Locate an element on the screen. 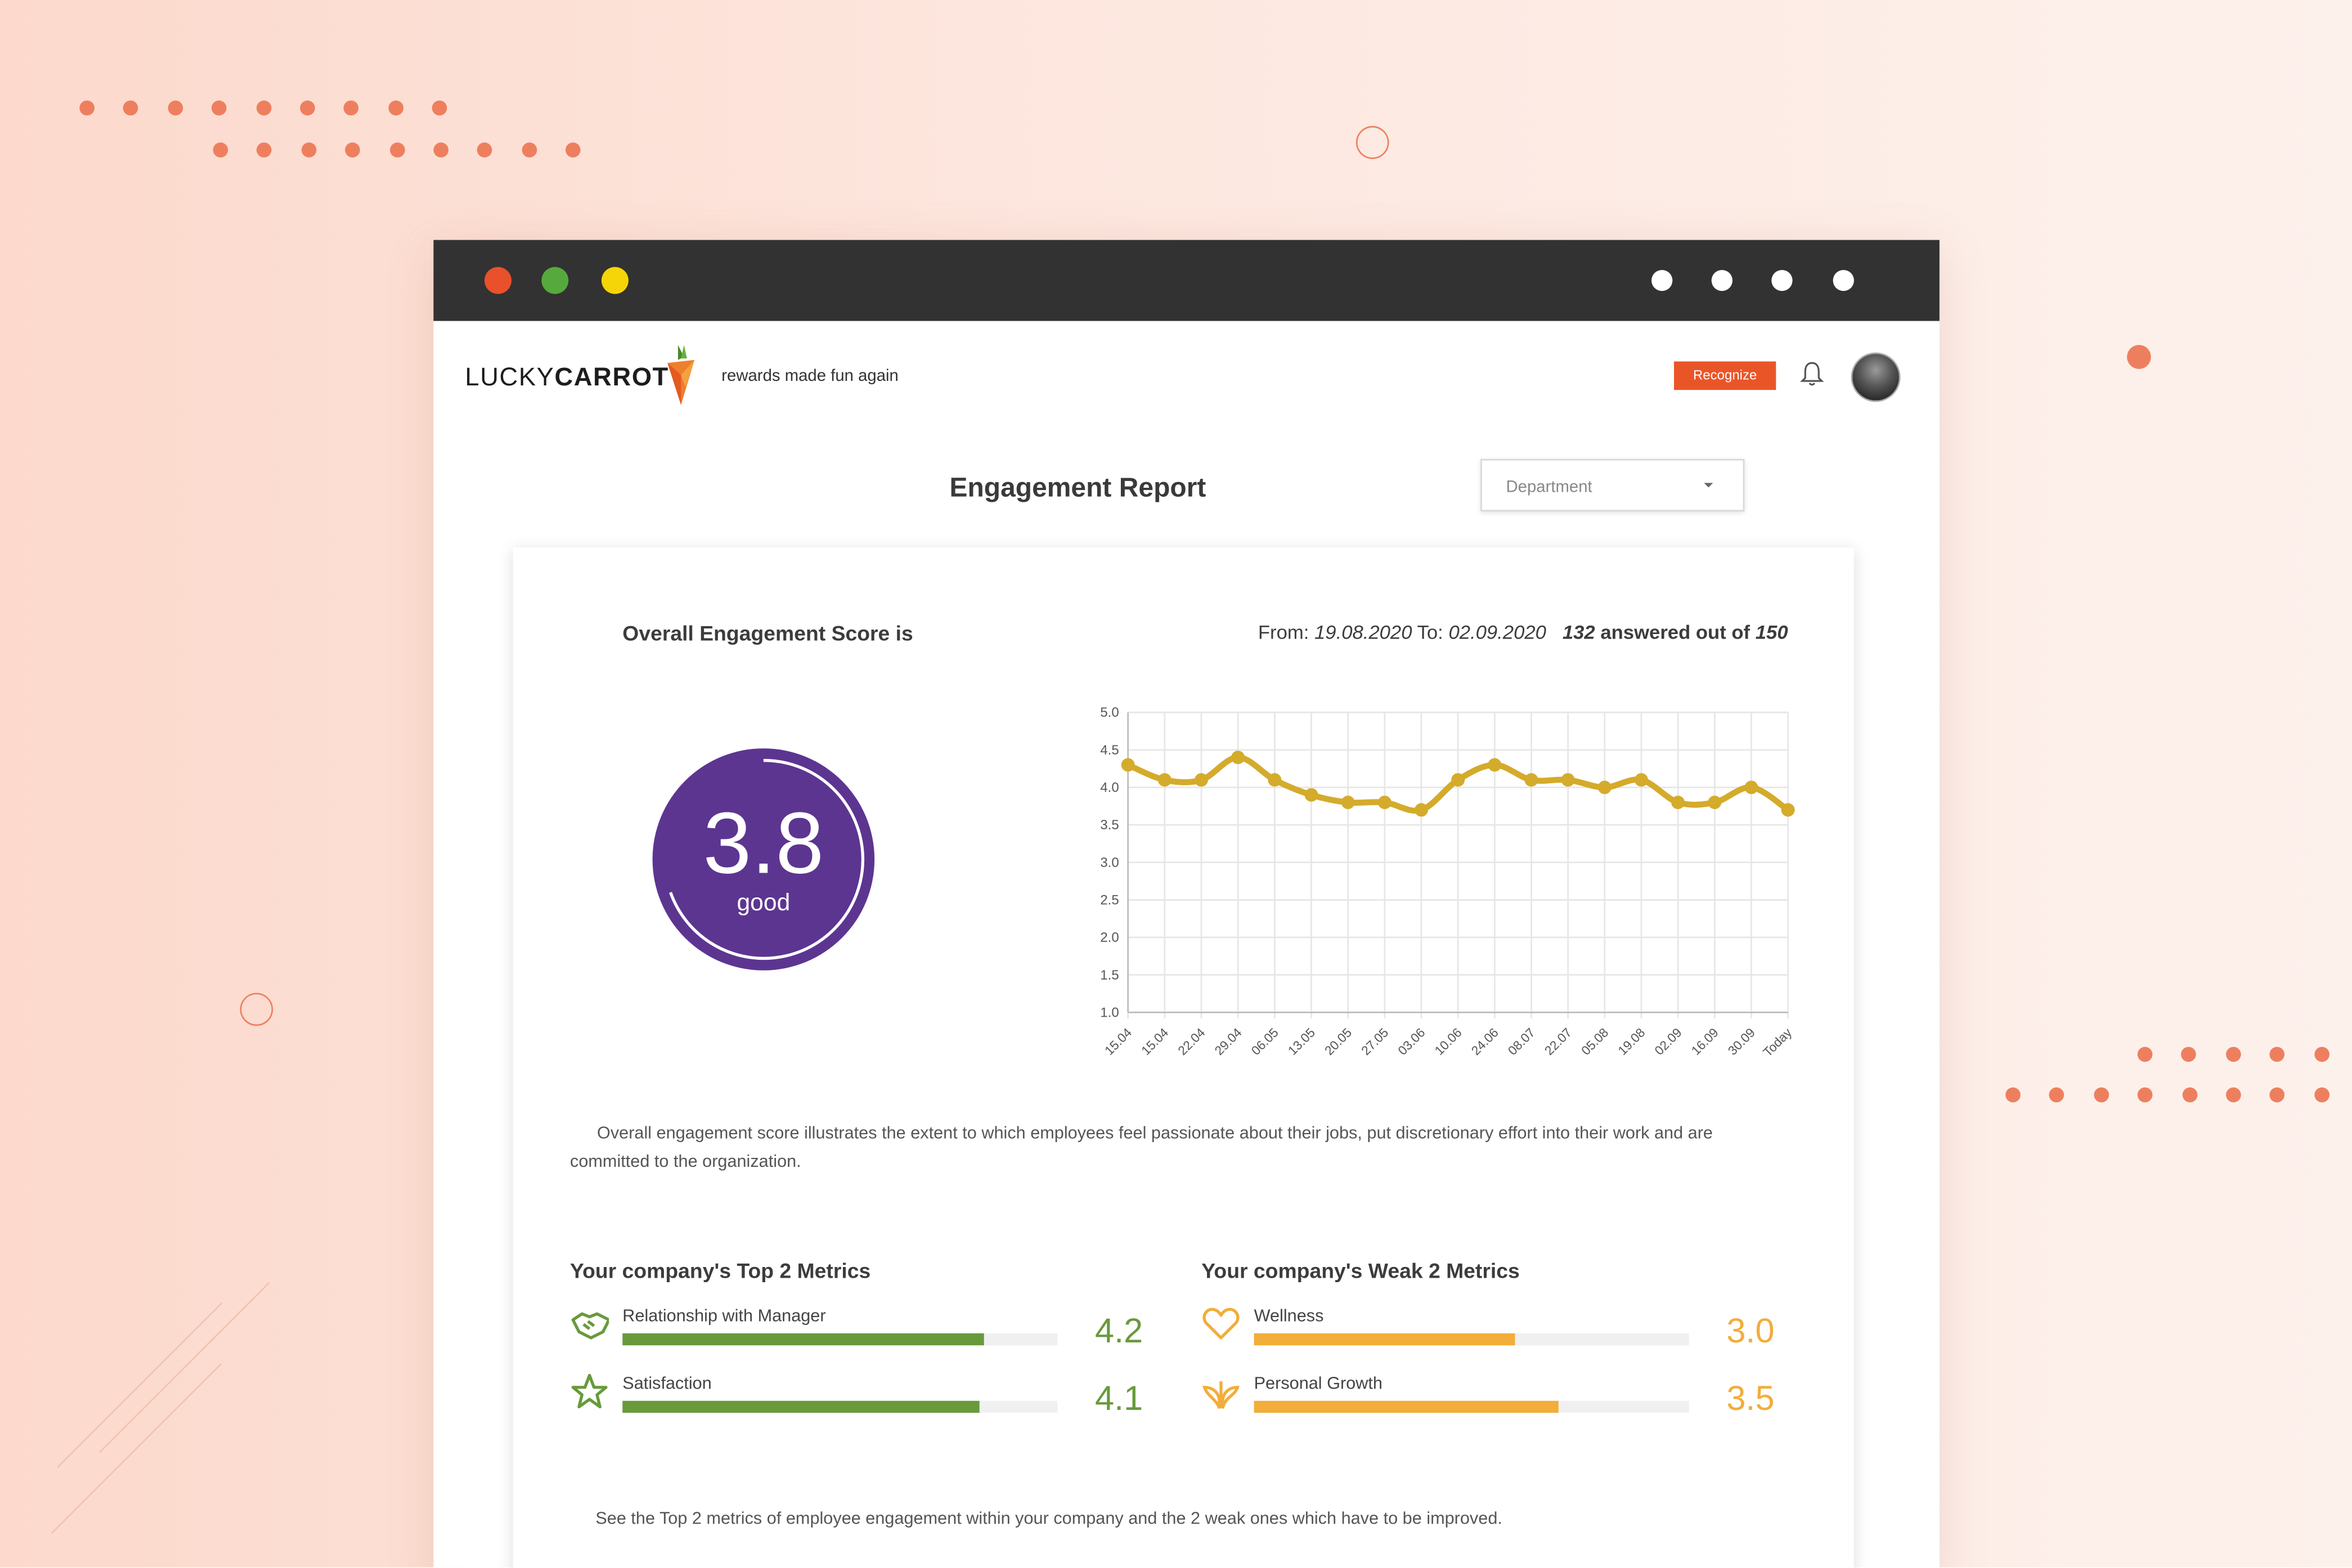  decor-line is located at coordinates (184, 1367).